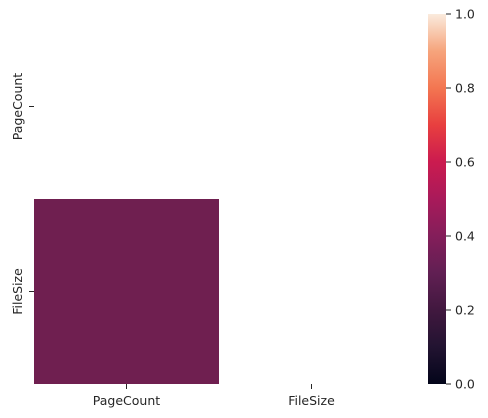 The height and width of the screenshot is (418, 488). I want to click on colorbar-tick-label: 0.6, so click(465, 162).